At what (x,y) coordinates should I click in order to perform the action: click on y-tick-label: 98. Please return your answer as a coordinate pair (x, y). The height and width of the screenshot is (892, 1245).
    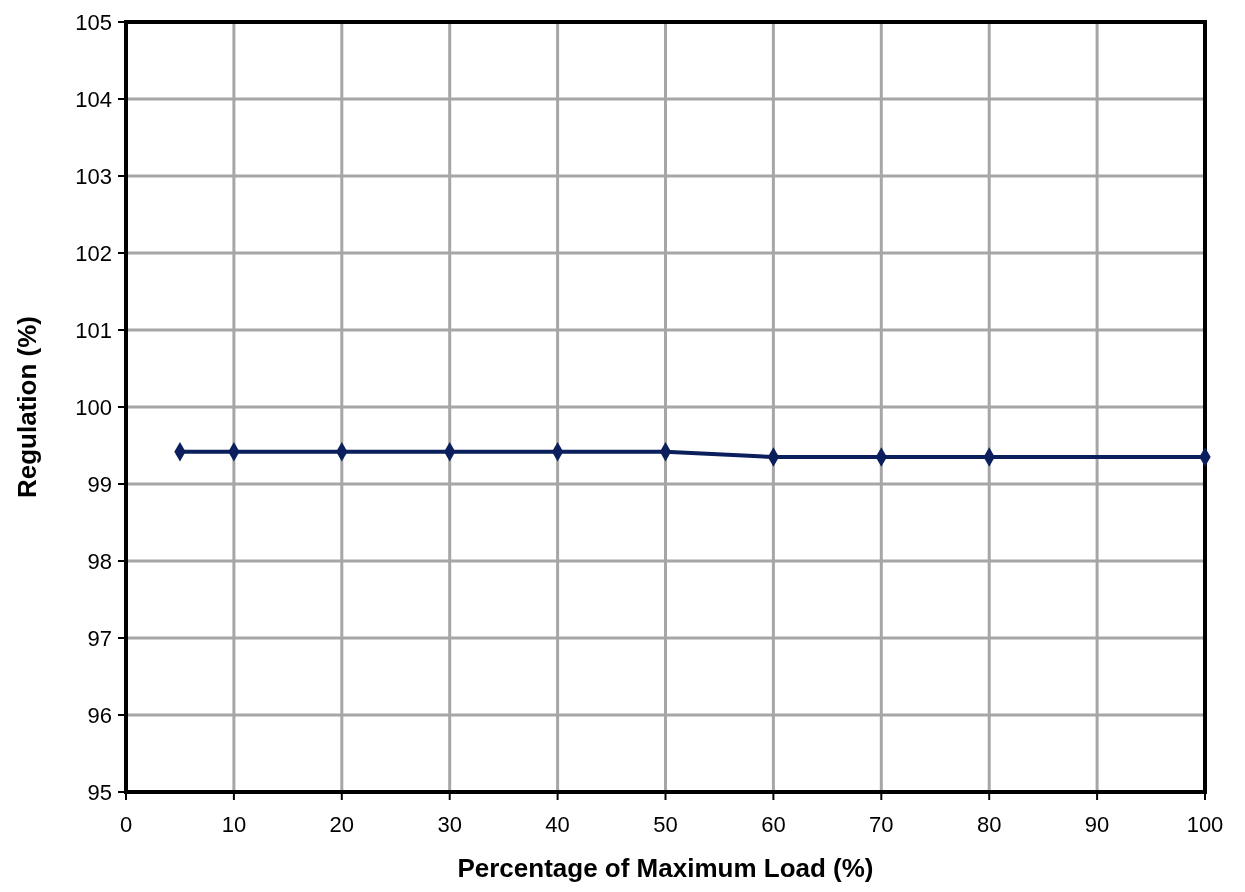
    Looking at the image, I should click on (99, 561).